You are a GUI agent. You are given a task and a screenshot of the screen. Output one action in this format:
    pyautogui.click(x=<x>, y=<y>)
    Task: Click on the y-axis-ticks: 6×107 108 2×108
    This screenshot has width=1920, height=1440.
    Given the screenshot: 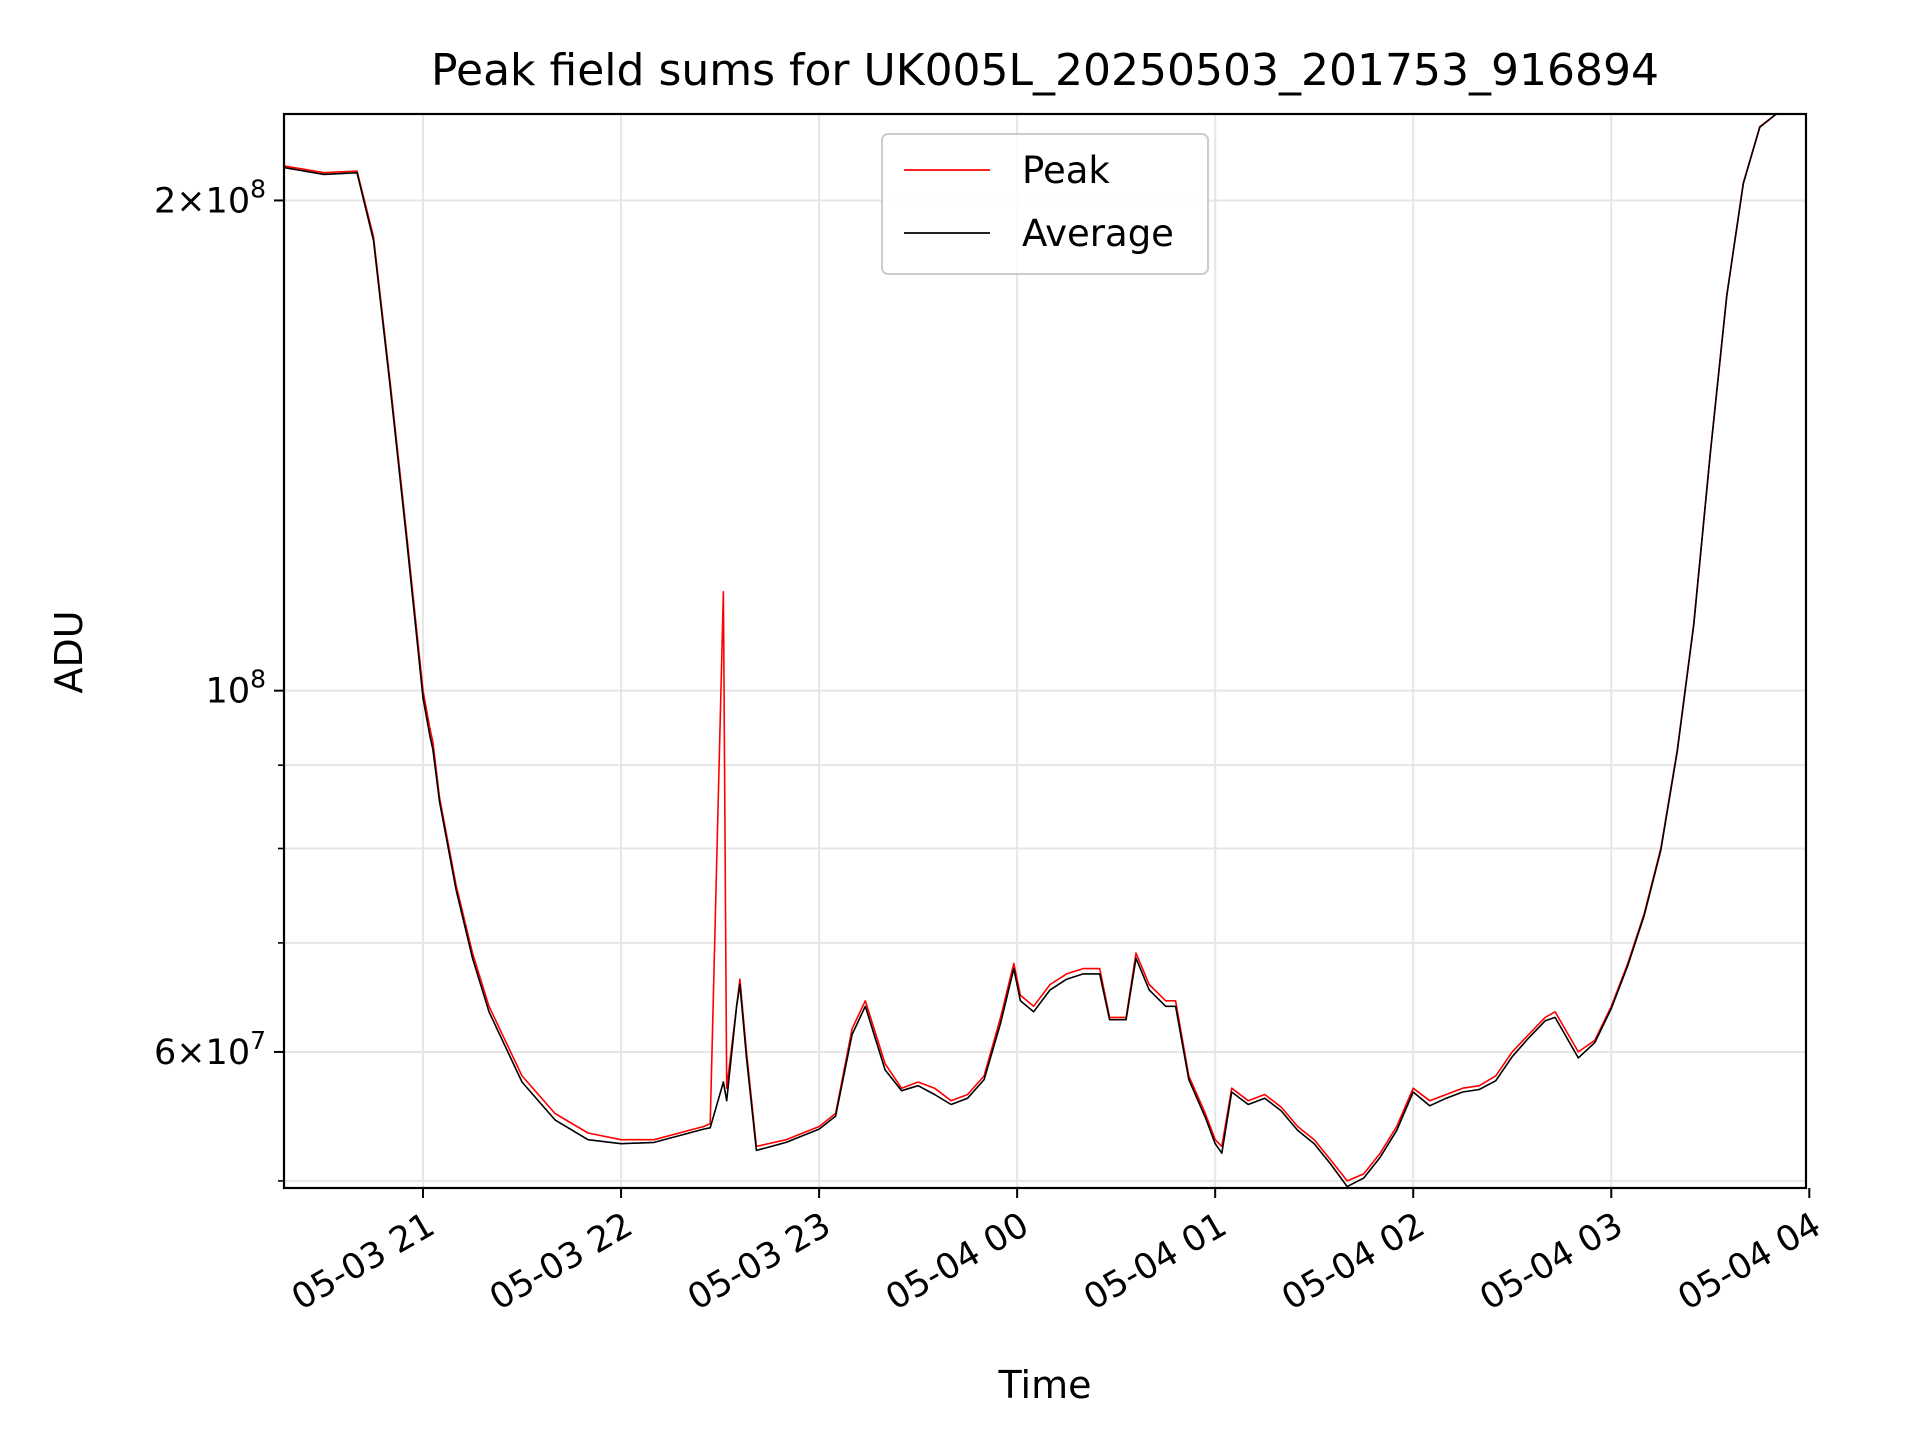 What is the action you would take?
    pyautogui.click(x=219, y=678)
    